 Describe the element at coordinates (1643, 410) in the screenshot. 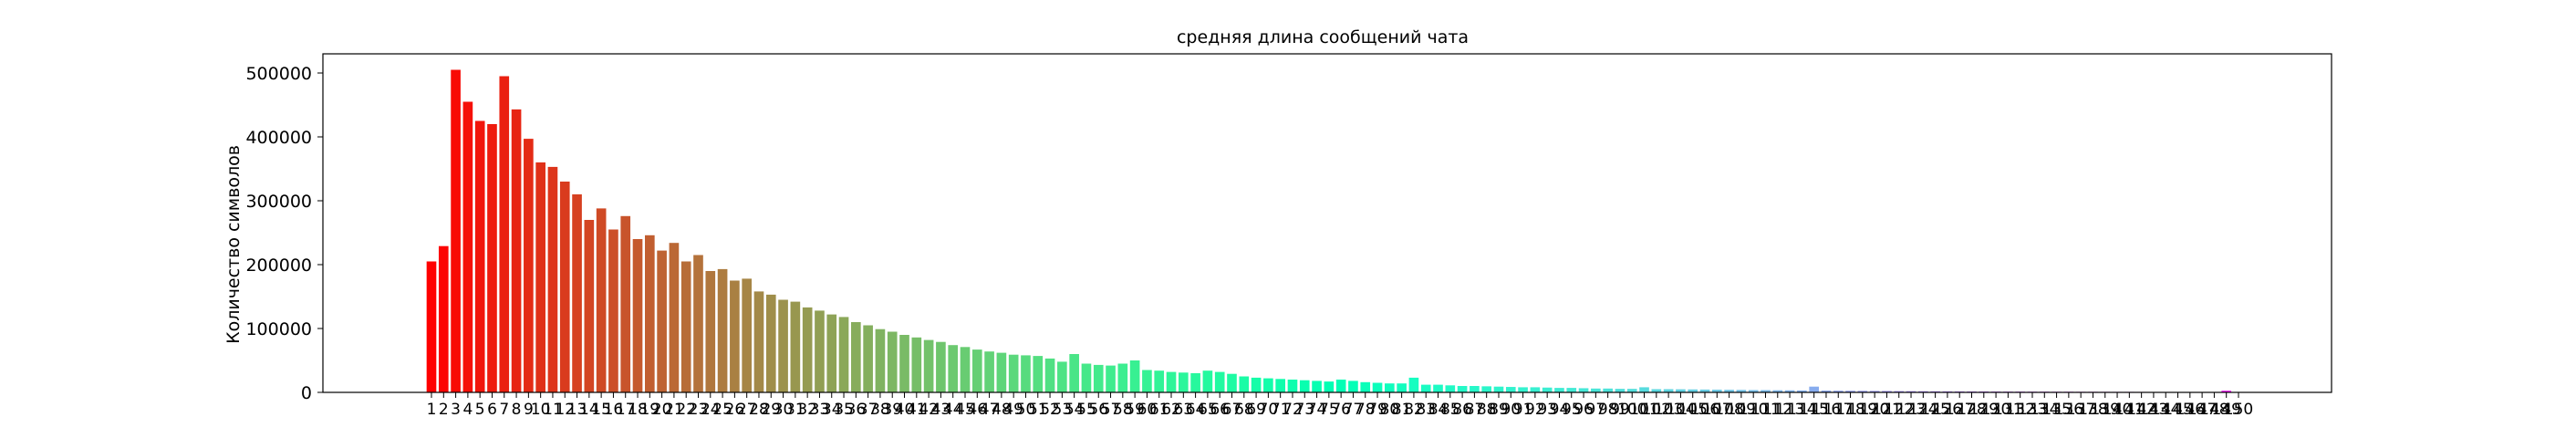

I see `x-tick-label: 101` at that location.